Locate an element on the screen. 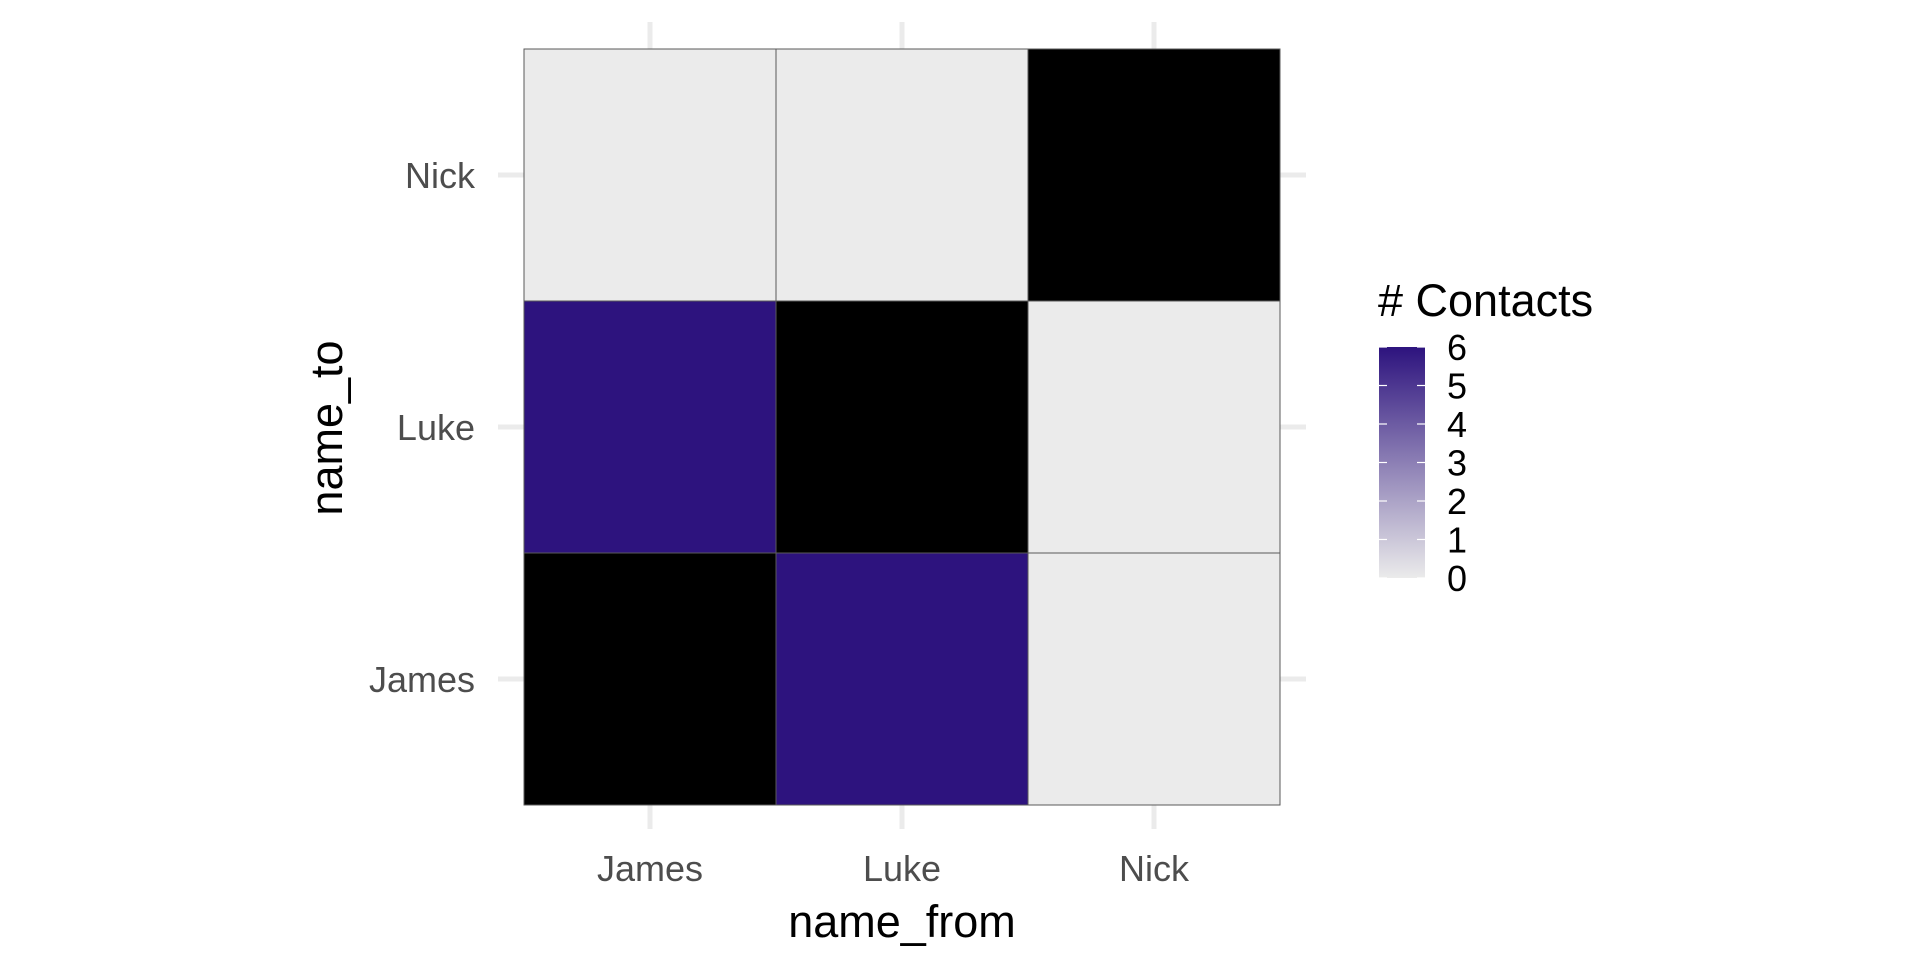  x-axis-title: name_from is located at coordinates (902, 921).